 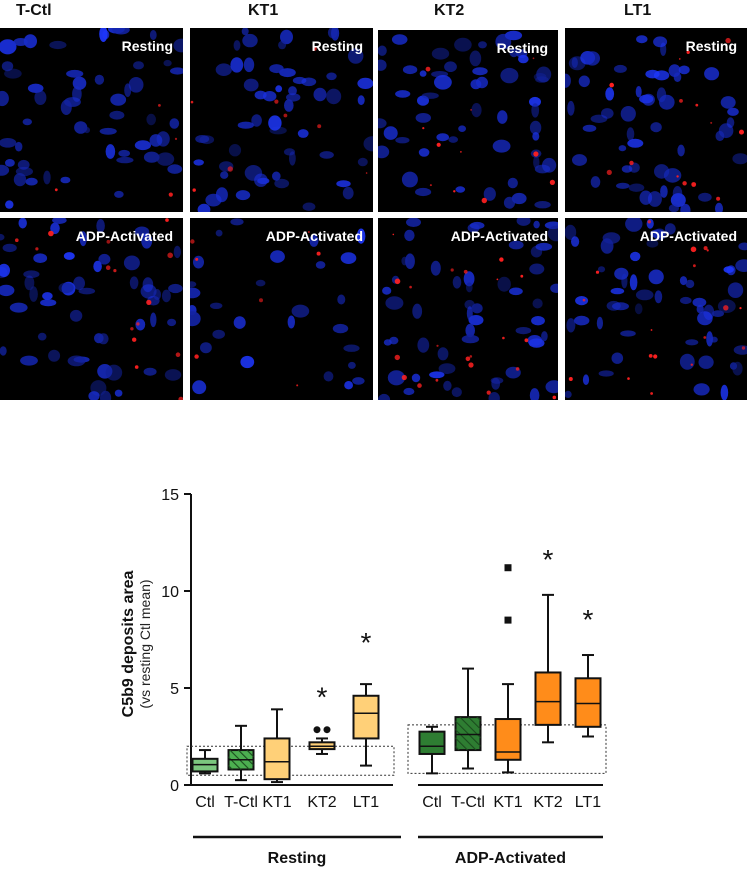 What do you see at coordinates (290, 760) in the screenshot?
I see `reference-range-box` at bounding box center [290, 760].